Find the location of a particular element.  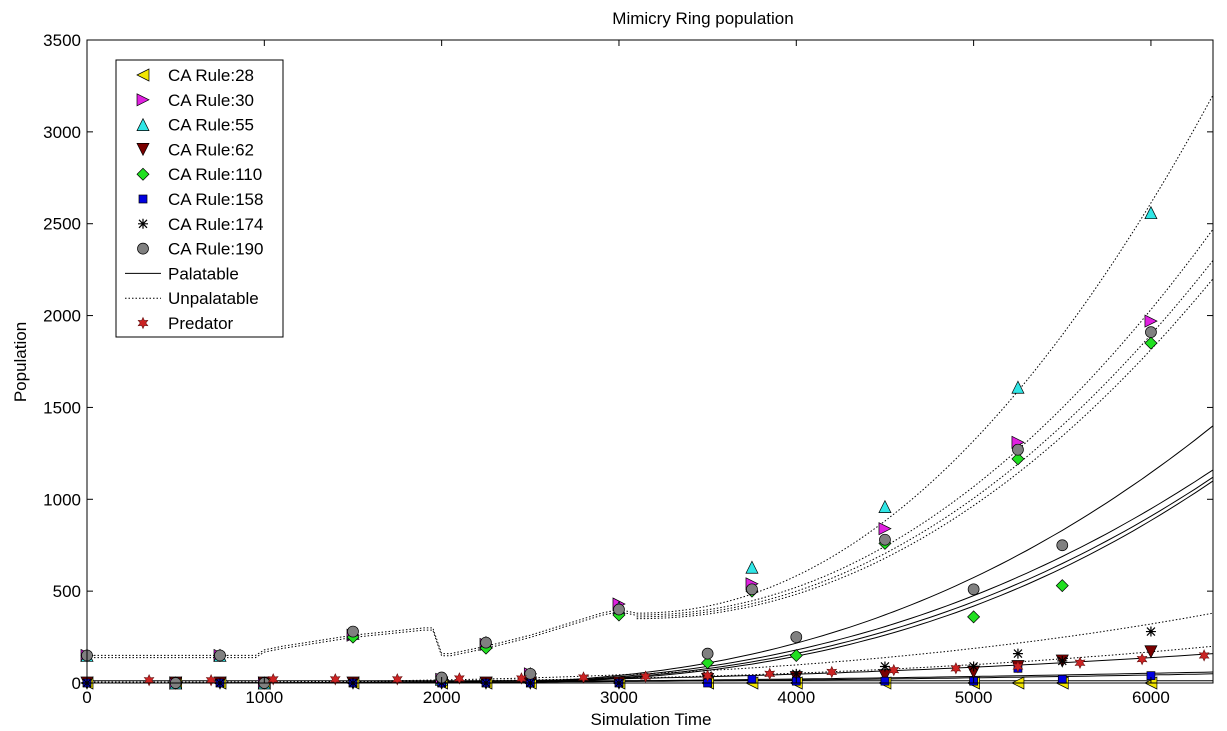

legend-label: CA Rule:55 is located at coordinates (211, 125).